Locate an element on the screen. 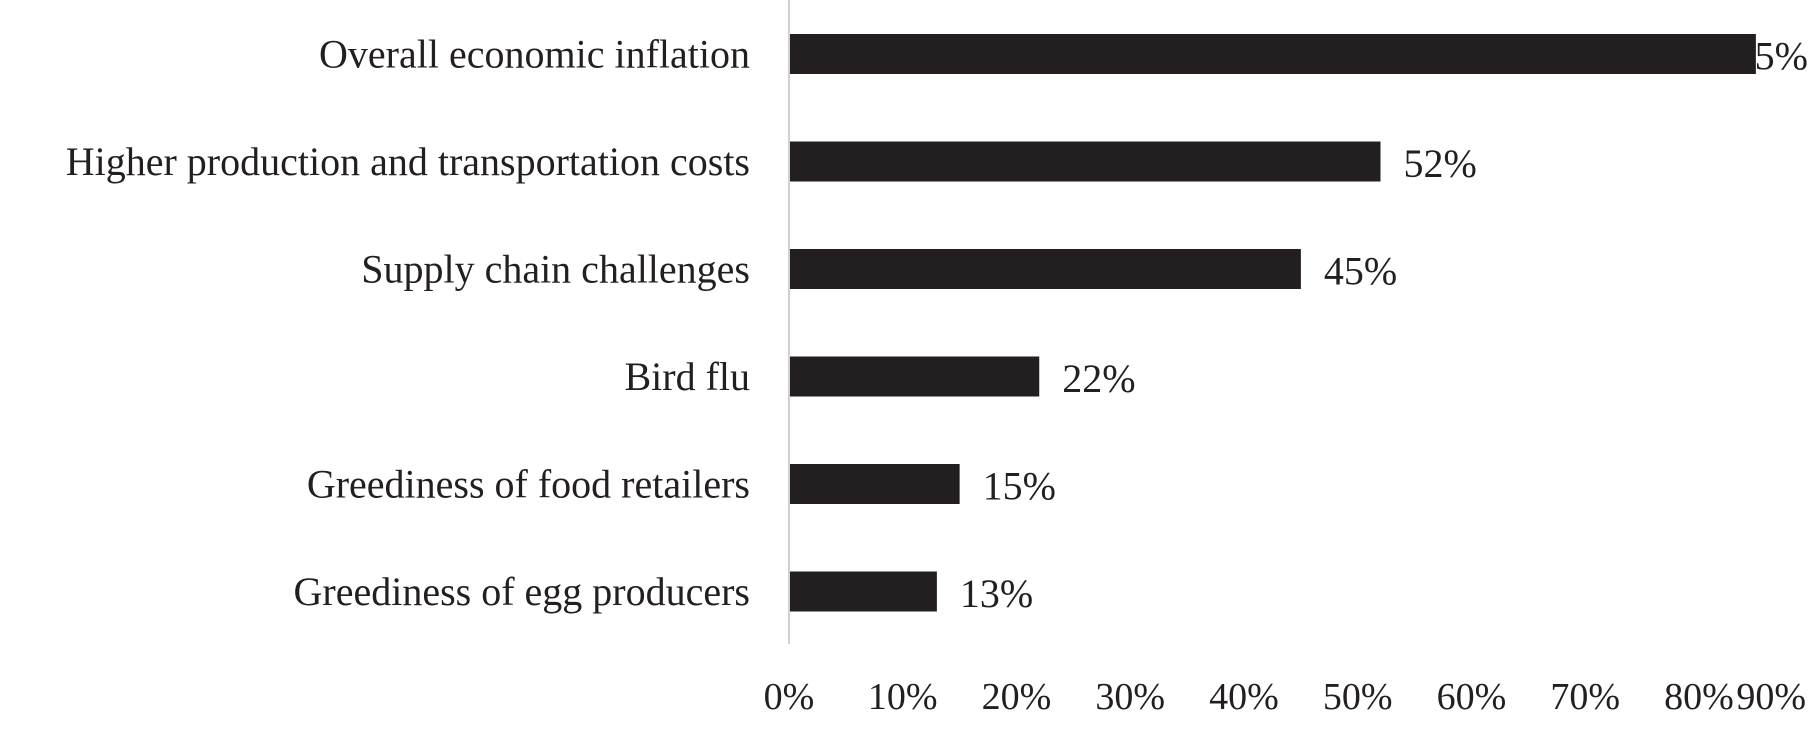 This screenshot has width=1810, height=729. x-tick-label-50: 50% is located at coordinates (1358, 697).